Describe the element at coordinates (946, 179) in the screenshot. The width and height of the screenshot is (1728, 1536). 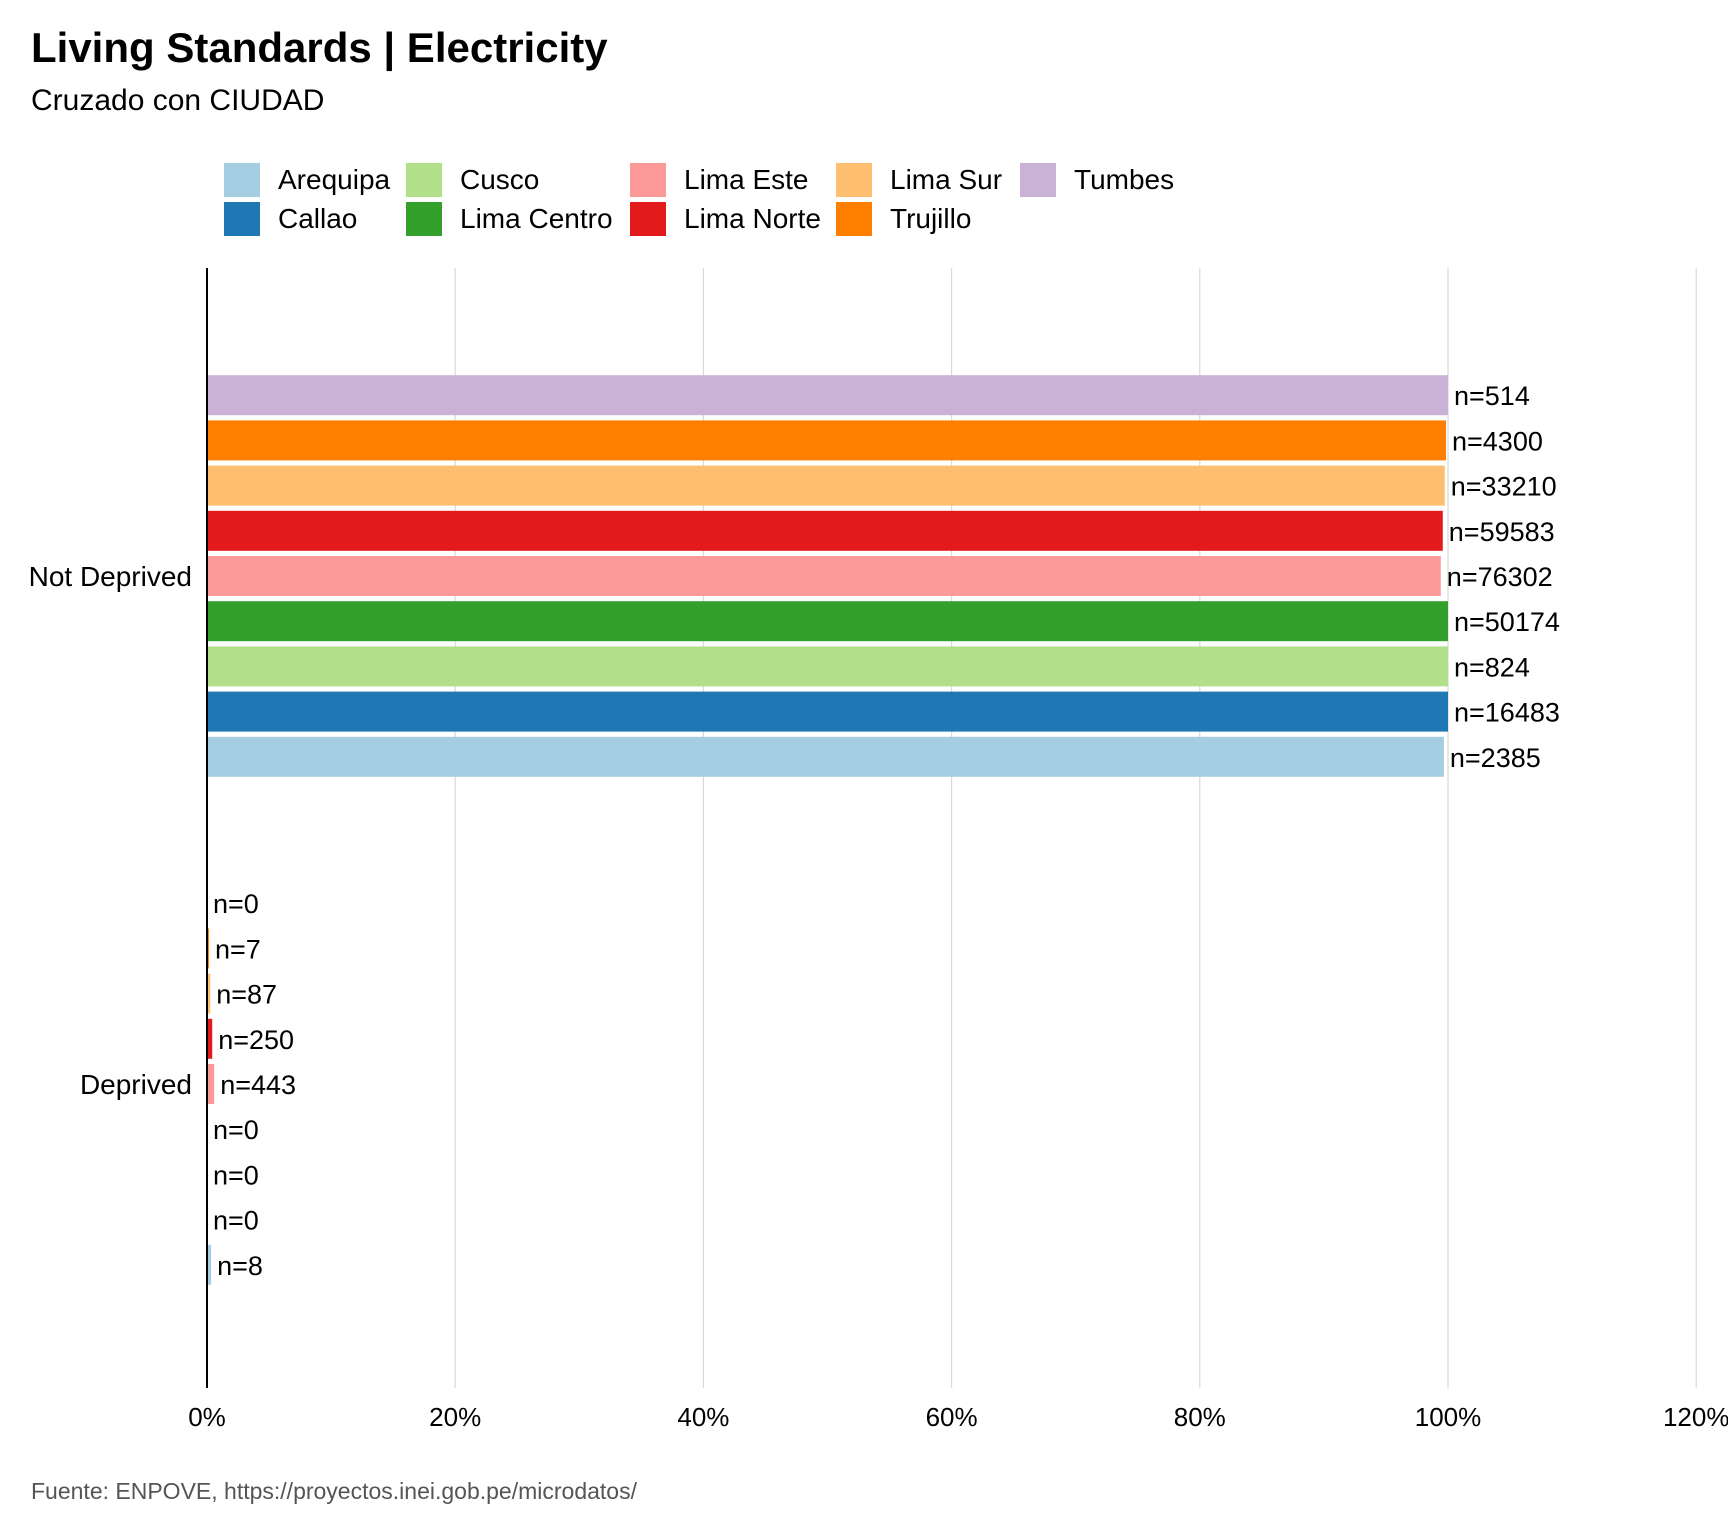
I see `legend-label: Lima Sur` at that location.